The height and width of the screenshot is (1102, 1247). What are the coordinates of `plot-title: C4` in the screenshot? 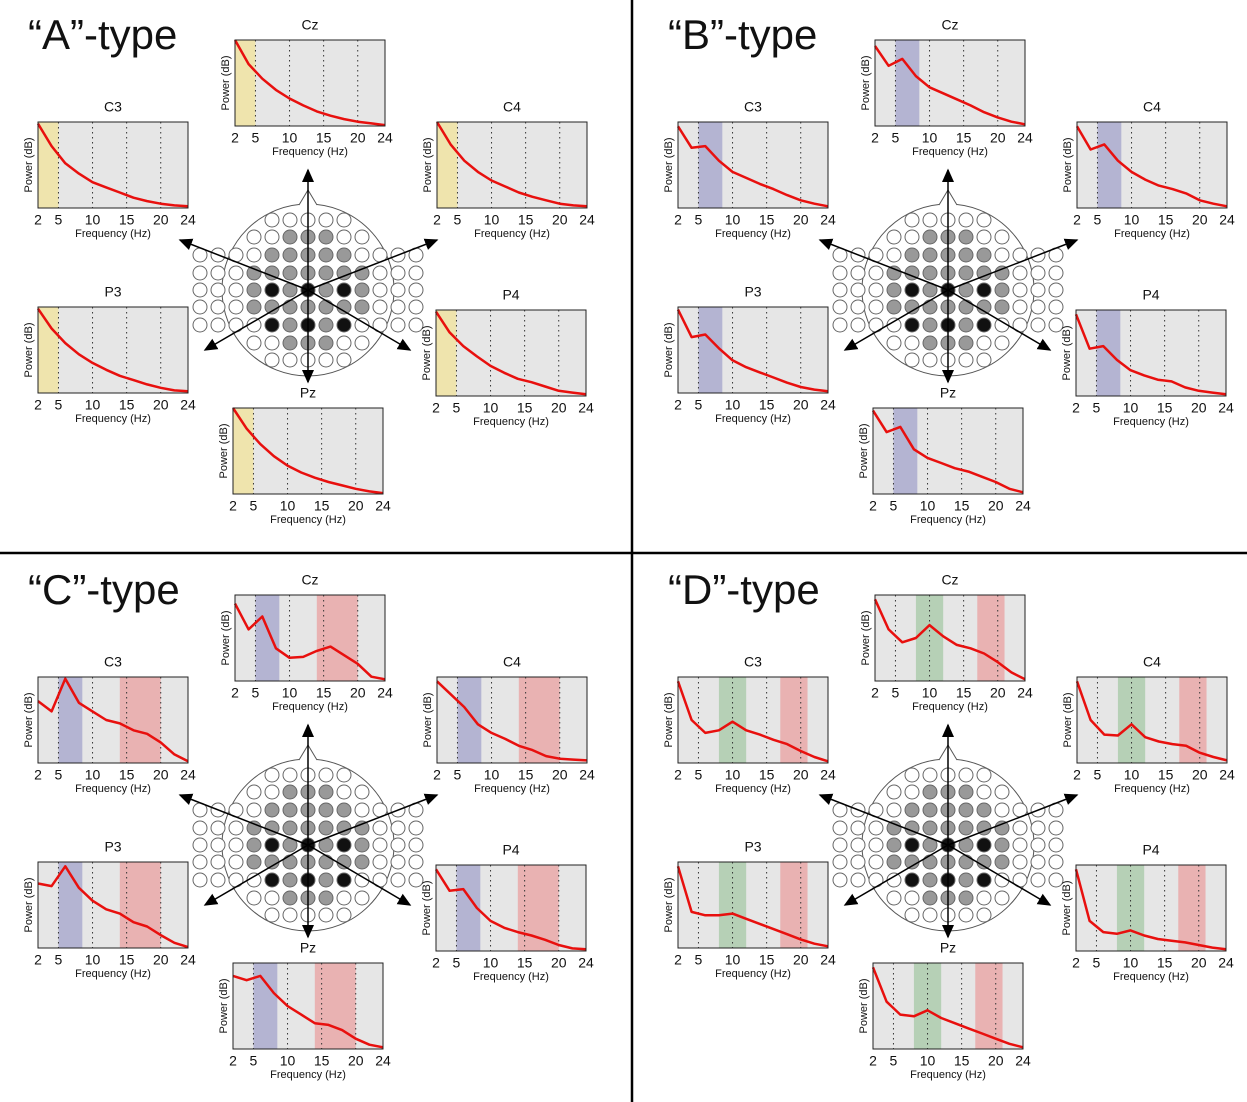 It's located at (1152, 662).